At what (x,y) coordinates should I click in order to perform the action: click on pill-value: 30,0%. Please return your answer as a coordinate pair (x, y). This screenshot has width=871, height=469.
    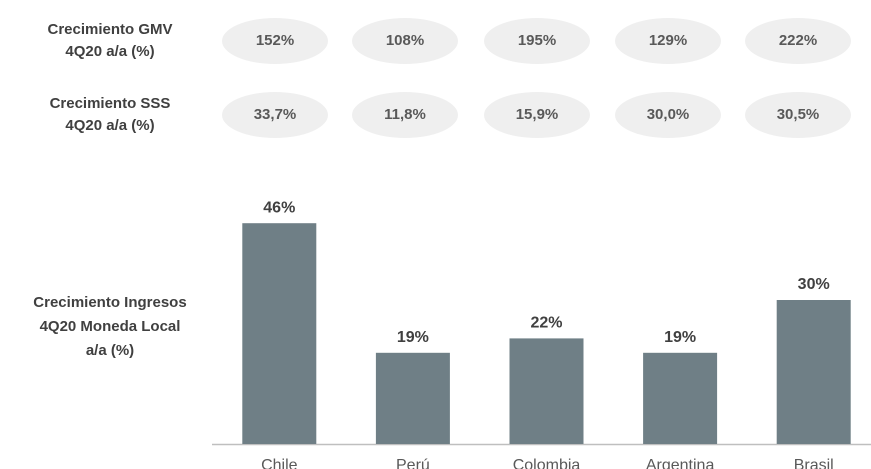
    Looking at the image, I should click on (668, 114).